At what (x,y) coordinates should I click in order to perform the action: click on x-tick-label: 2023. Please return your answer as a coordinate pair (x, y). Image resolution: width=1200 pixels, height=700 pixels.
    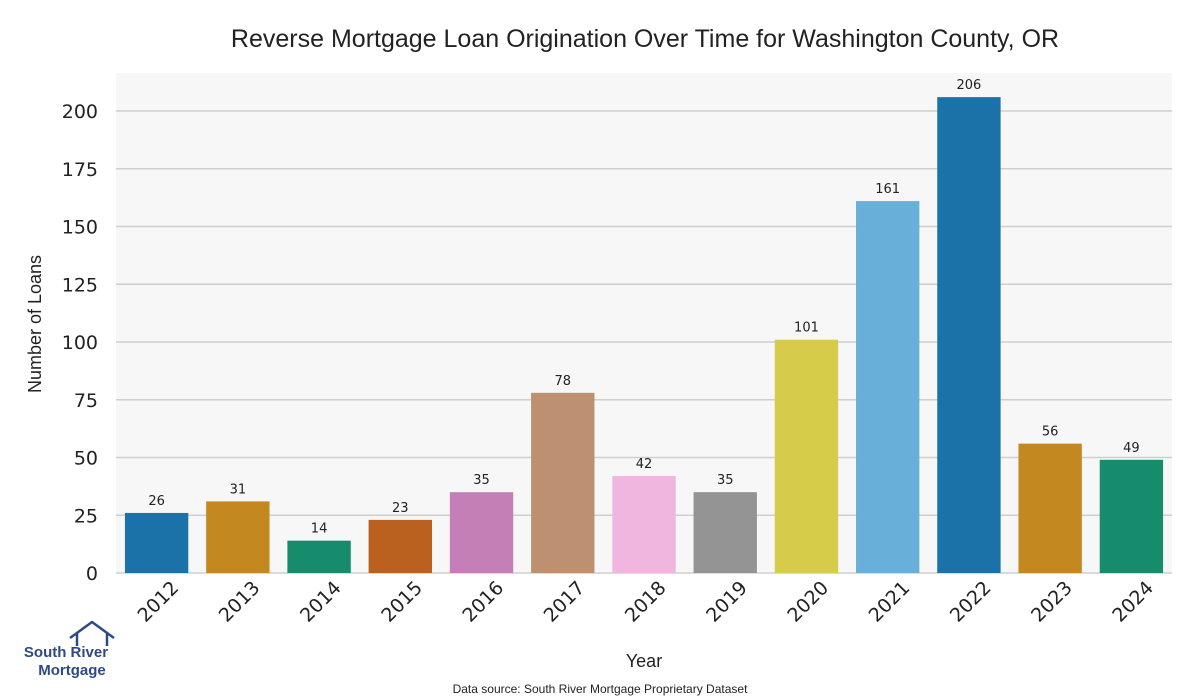
    Looking at the image, I should click on (1052, 602).